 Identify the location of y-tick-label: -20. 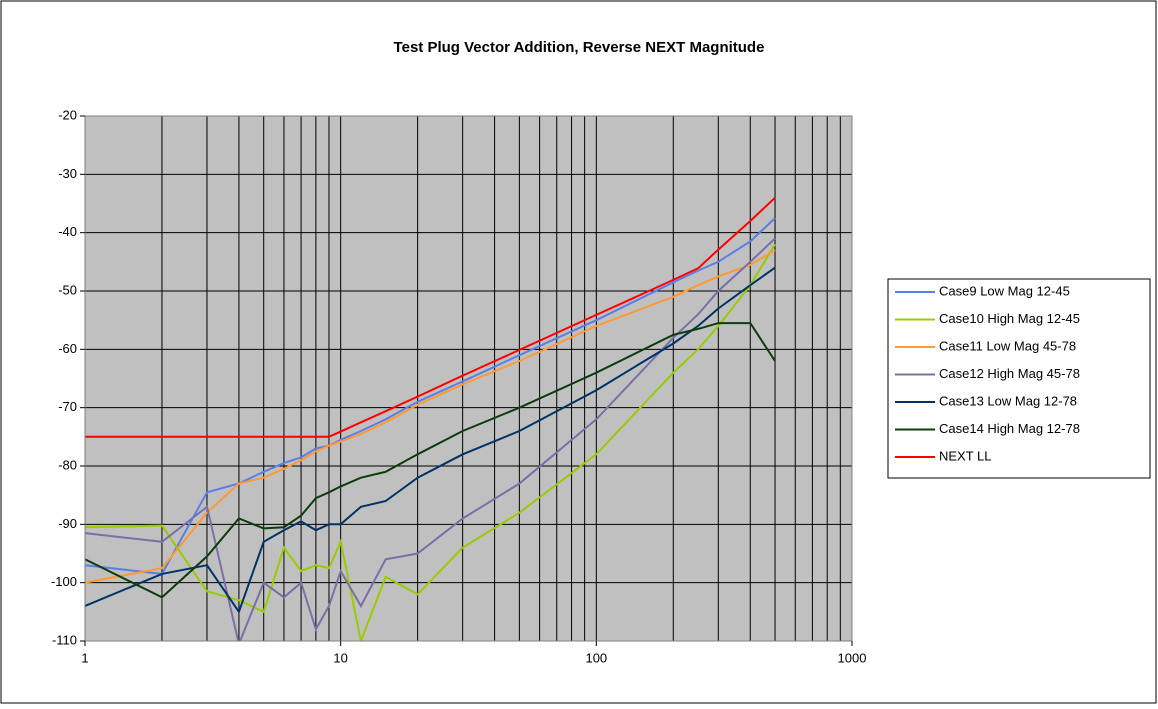
(67, 114).